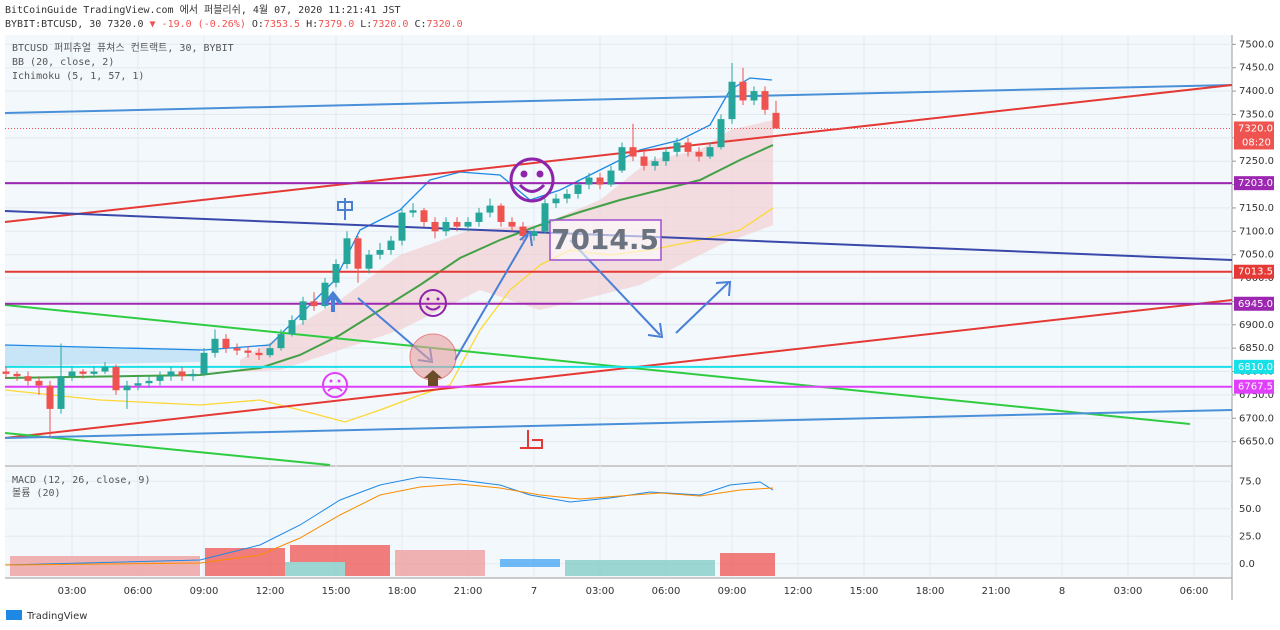 The image size is (1280, 630). Describe the element at coordinates (618, 99) in the screenshot. I see `trendline` at that location.